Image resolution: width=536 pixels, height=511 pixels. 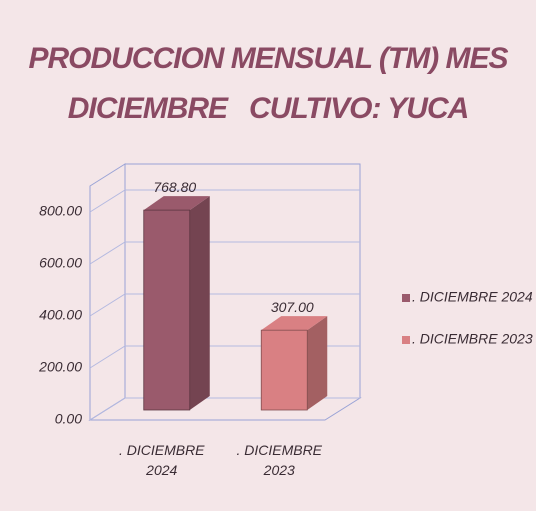 What do you see at coordinates (60, 315) in the screenshot?
I see `y-tick-label: 400.00` at bounding box center [60, 315].